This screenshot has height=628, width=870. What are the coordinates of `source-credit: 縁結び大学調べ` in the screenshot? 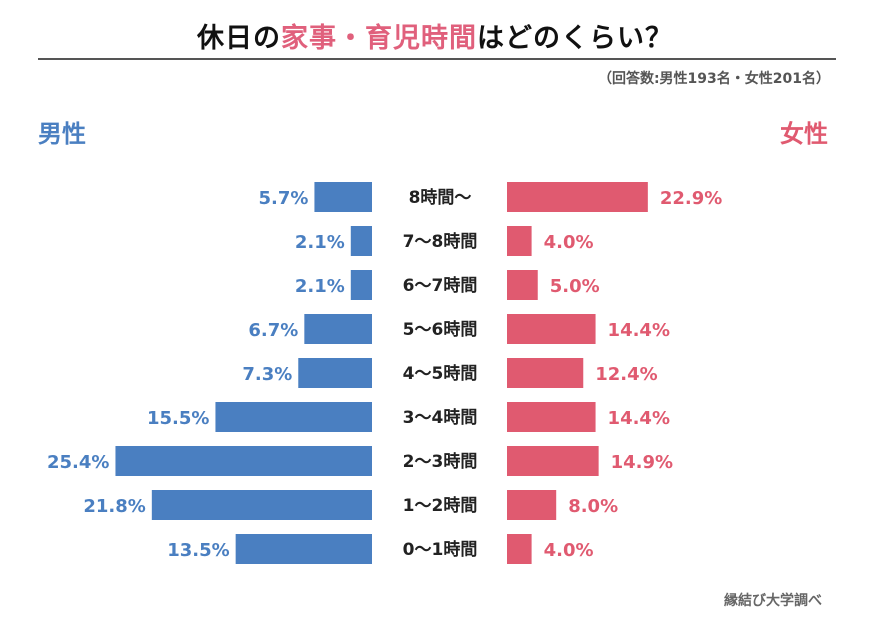 It's located at (773, 601).